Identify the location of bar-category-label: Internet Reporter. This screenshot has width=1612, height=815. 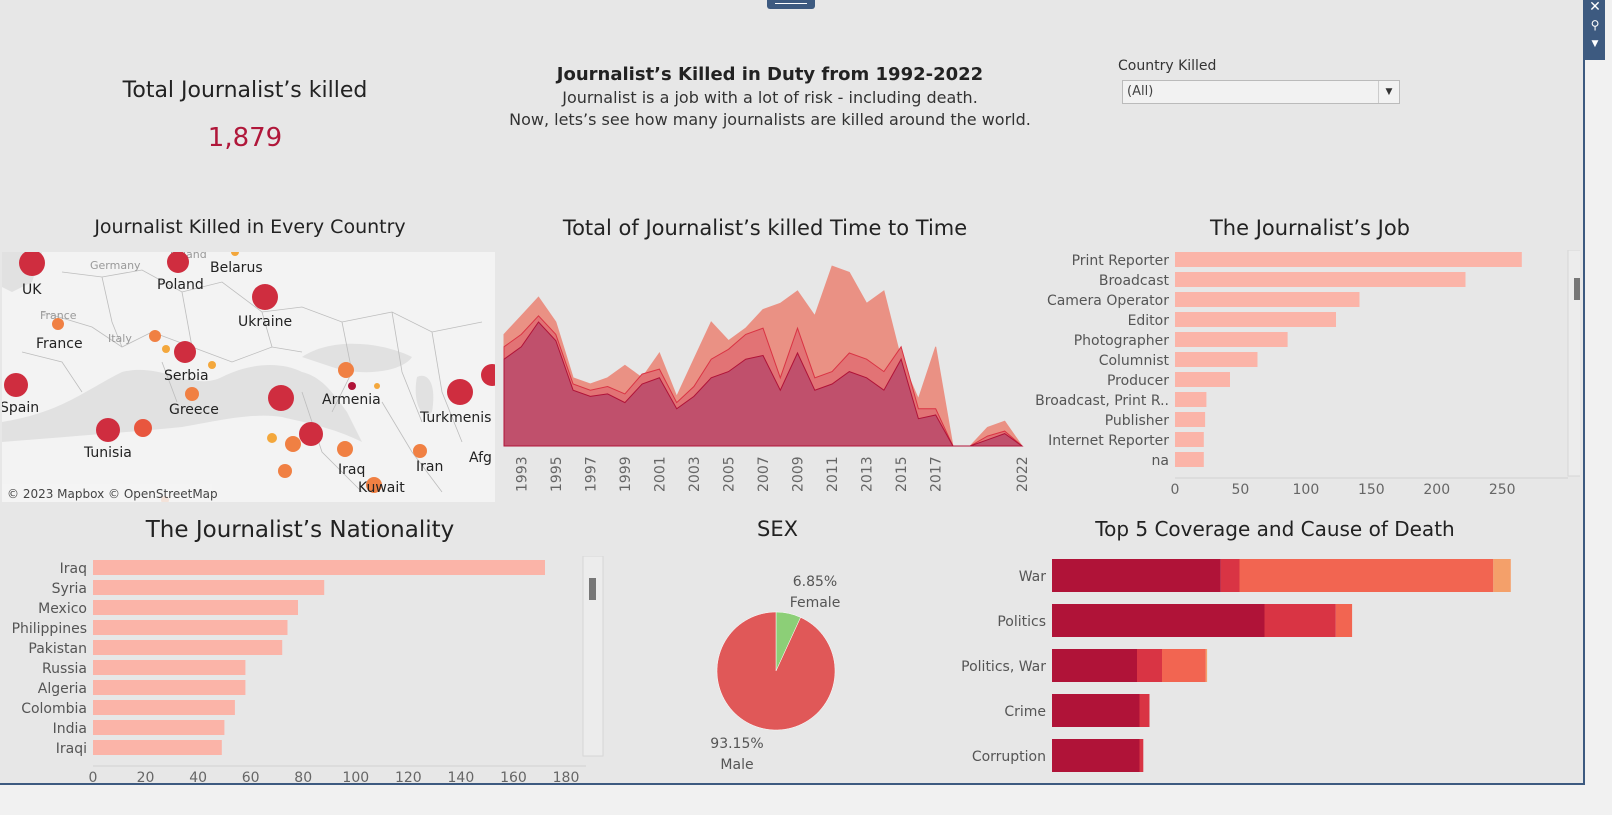
(1108, 441).